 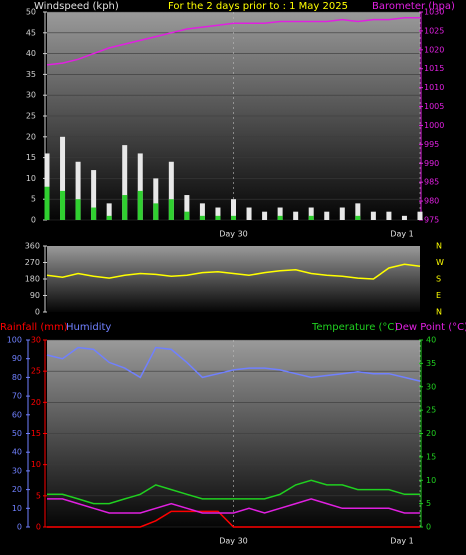 What do you see at coordinates (76, 6) in the screenshot?
I see `legend-label: Windspeed (kph)` at bounding box center [76, 6].